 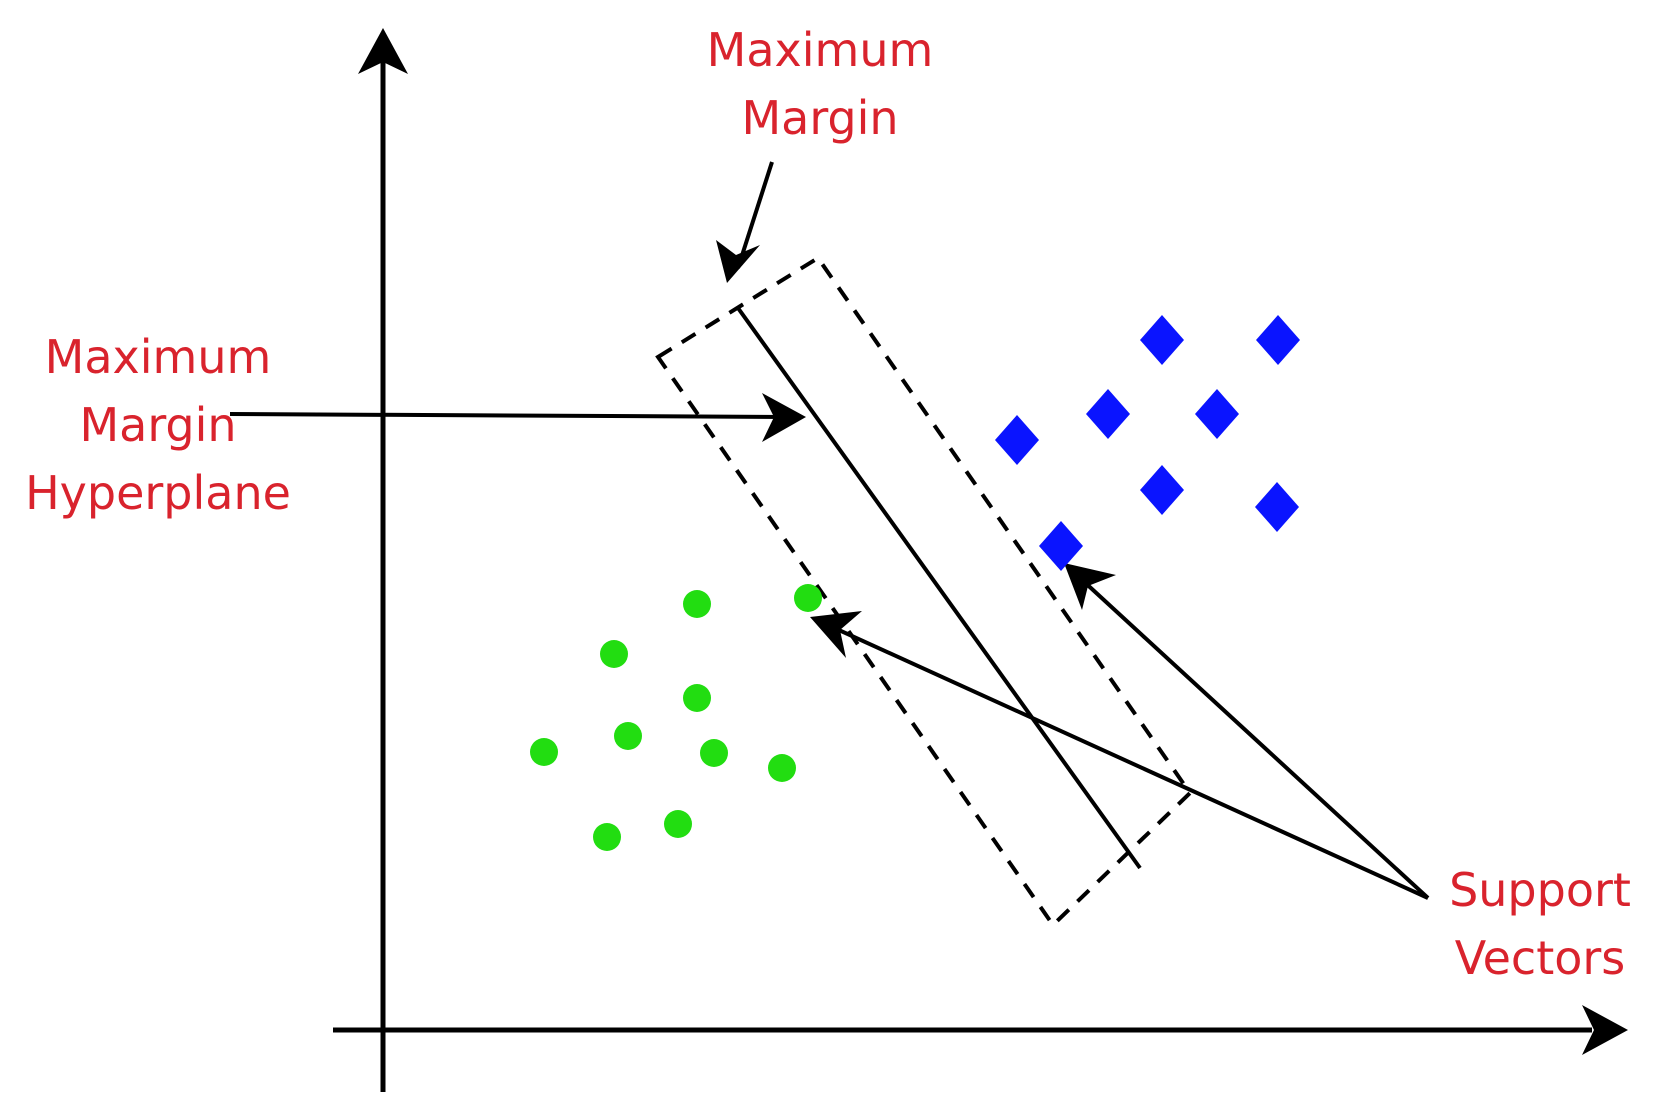 What do you see at coordinates (755, 215) in the screenshot?
I see `arrow-top-label` at bounding box center [755, 215].